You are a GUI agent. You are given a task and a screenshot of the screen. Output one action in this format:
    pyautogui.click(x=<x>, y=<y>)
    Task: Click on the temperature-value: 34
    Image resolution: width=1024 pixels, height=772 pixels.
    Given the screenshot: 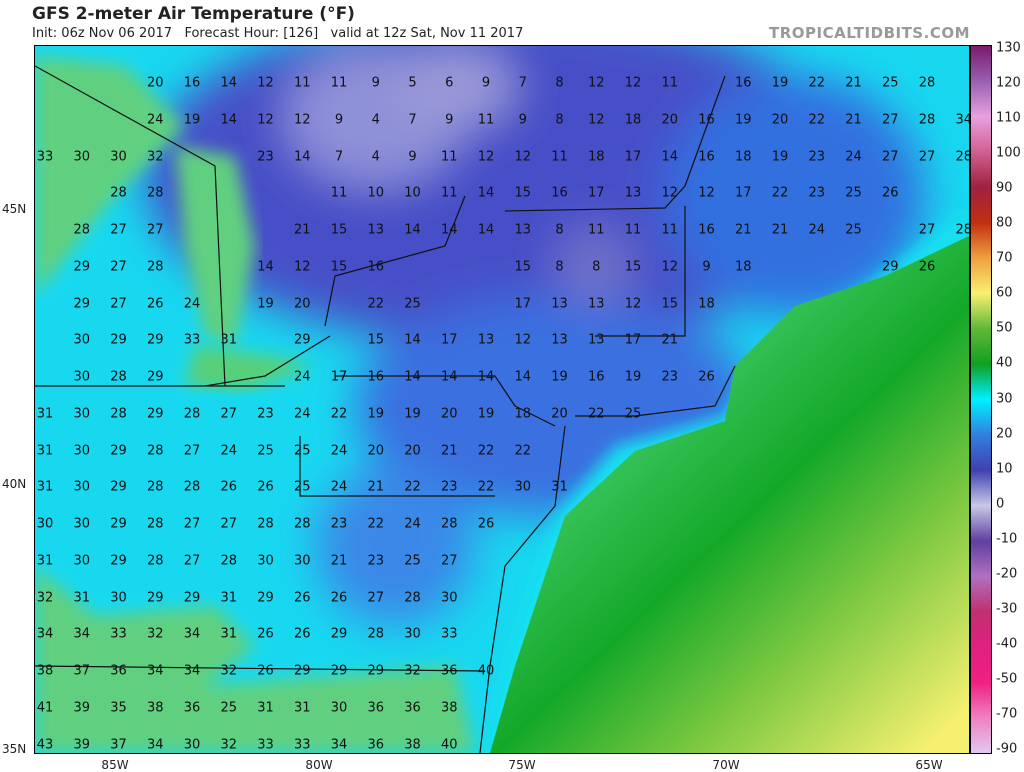 What is the action you would take?
    pyautogui.click(x=82, y=634)
    